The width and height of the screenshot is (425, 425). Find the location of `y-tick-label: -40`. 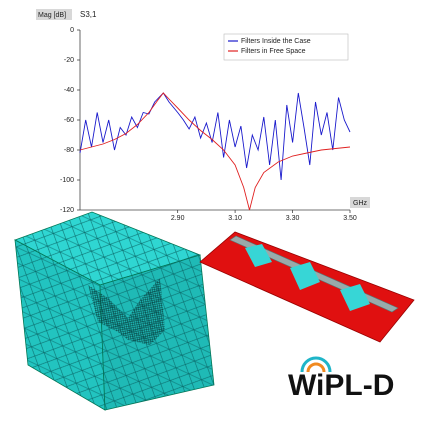

y-tick-label: -40 is located at coordinates (69, 90).